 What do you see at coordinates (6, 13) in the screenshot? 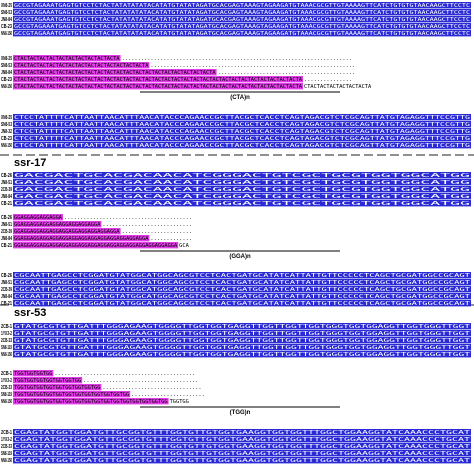
I see `sample-label: SN8-53` at bounding box center [6, 13].